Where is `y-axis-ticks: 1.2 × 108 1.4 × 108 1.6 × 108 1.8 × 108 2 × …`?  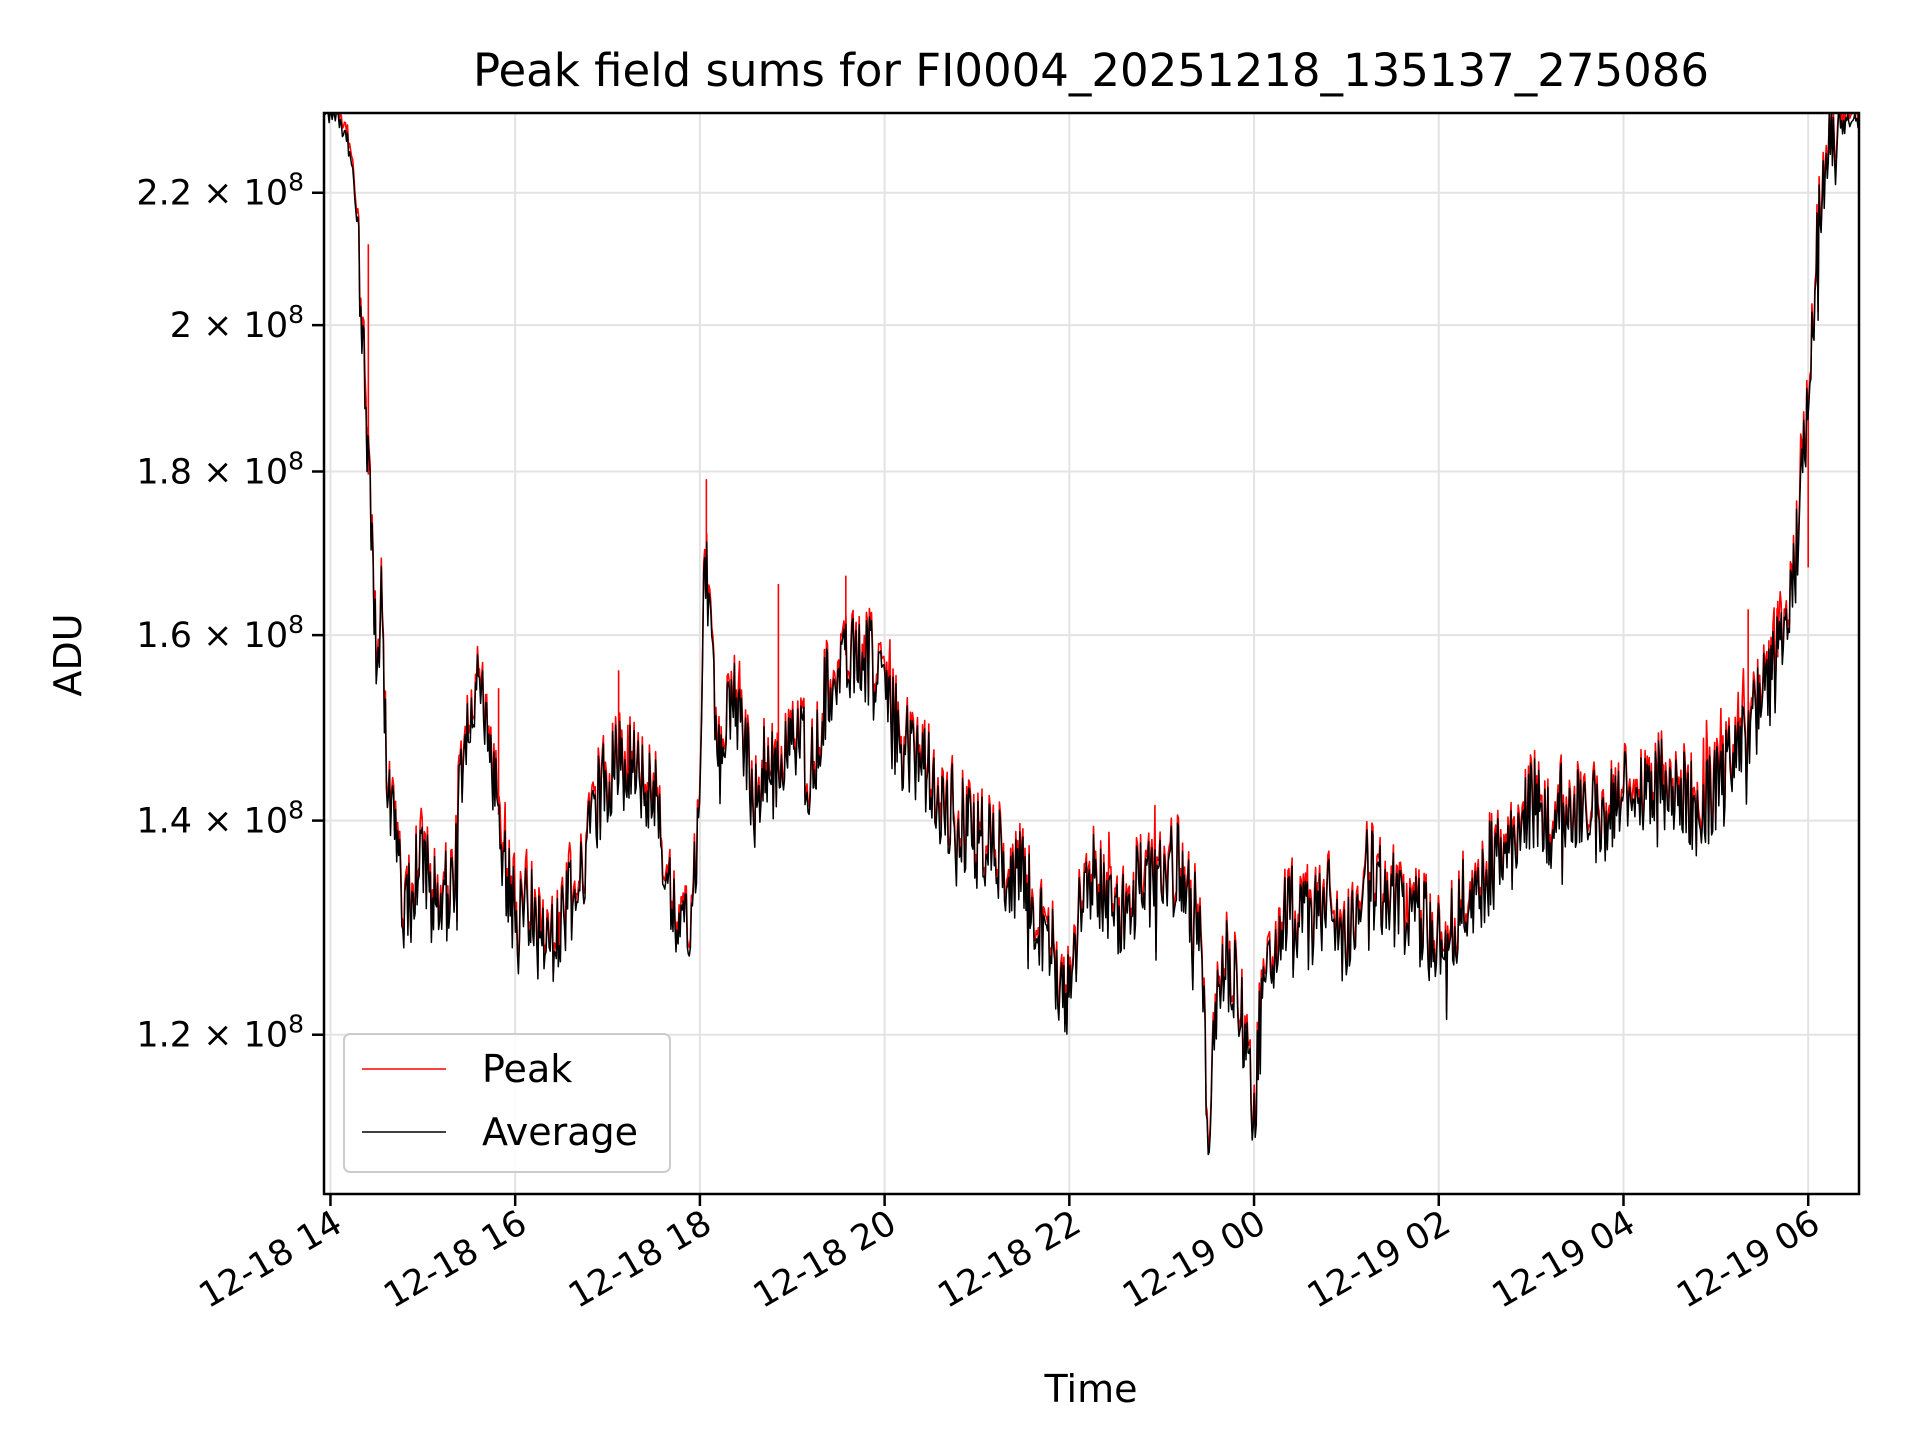 y-axis-ticks: 1.2 × 108 1.4 × 108 1.6 × 108 1.8 × 108 2 × … is located at coordinates (230, 612).